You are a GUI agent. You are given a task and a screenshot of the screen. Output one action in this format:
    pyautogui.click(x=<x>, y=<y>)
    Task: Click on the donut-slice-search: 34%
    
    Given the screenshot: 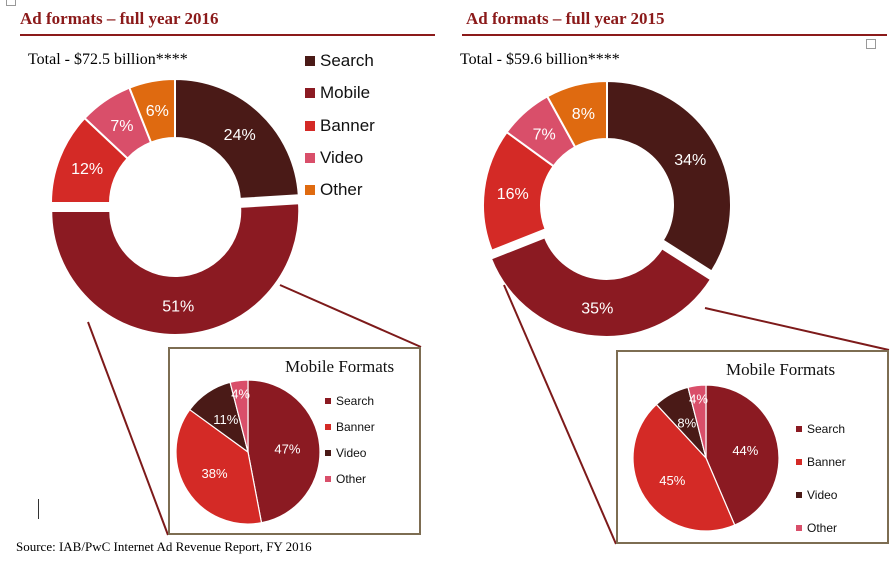 What is the action you would take?
    pyautogui.click(x=669, y=176)
    